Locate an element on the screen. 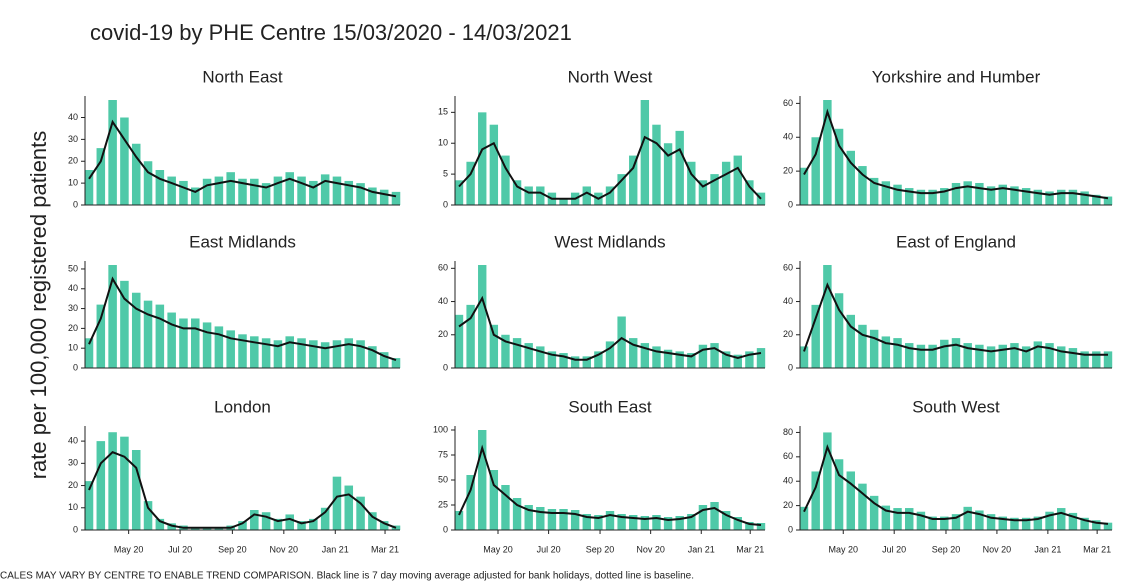 The height and width of the screenshot is (585, 1127). panel-title: East of England is located at coordinates (956, 241).